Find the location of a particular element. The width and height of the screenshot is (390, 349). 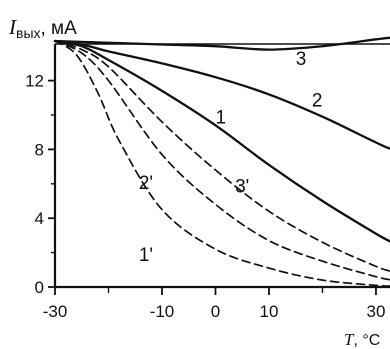

curve-label: 2' is located at coordinates (146, 183).